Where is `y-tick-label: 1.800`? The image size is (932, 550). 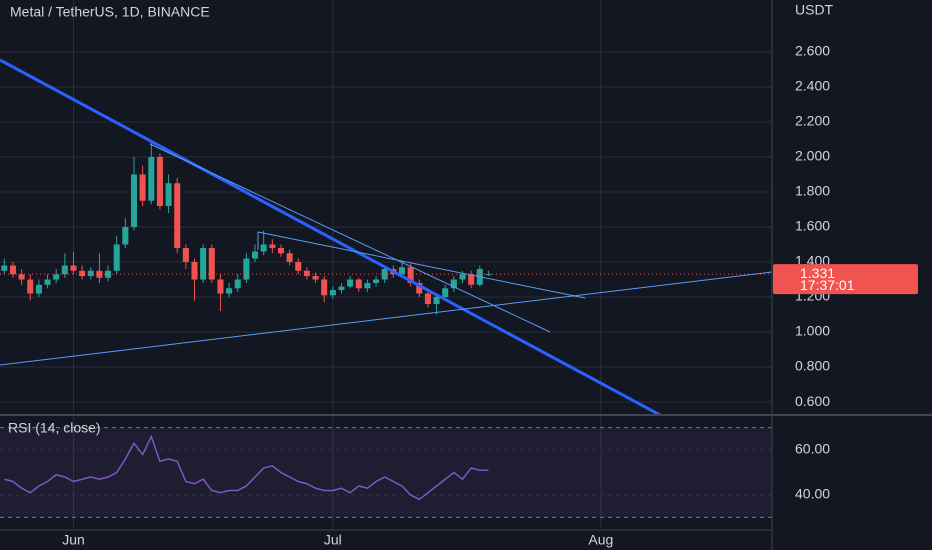 y-tick-label: 1.800 is located at coordinates (812, 191).